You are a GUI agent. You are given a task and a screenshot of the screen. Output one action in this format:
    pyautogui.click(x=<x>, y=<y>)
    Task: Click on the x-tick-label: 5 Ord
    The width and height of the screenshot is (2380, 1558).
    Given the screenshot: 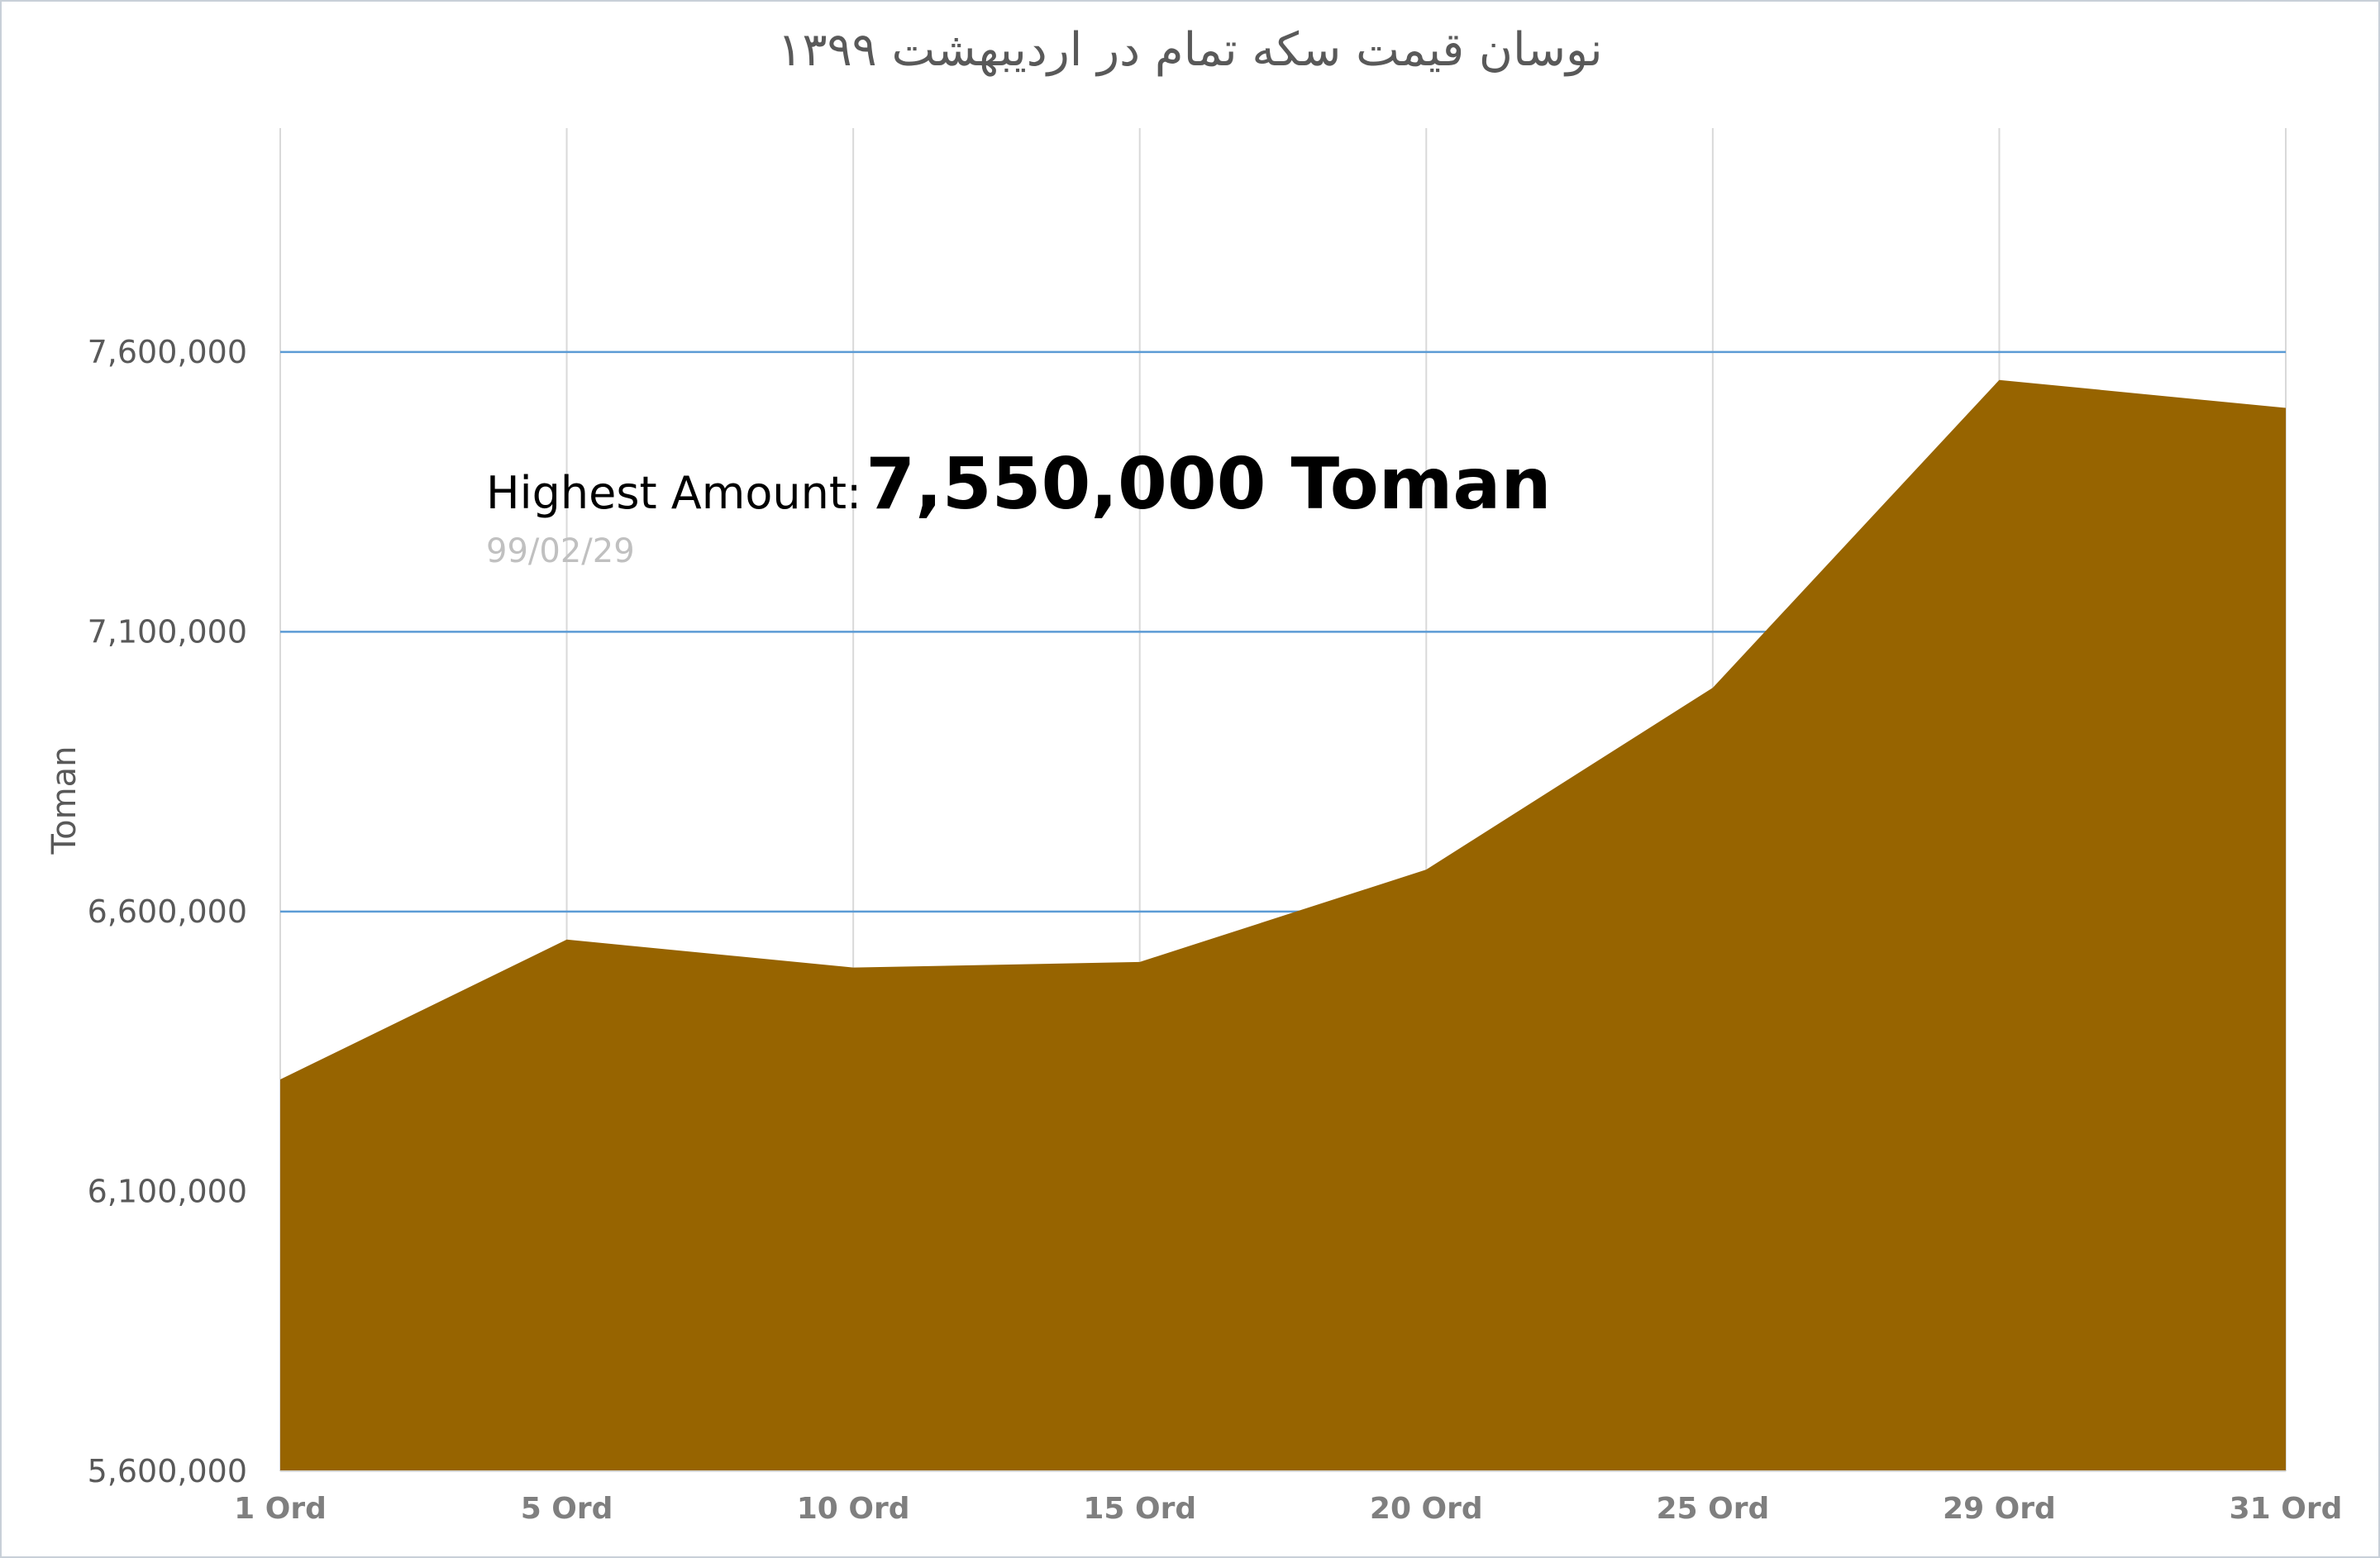 What is the action you would take?
    pyautogui.click(x=567, y=1509)
    